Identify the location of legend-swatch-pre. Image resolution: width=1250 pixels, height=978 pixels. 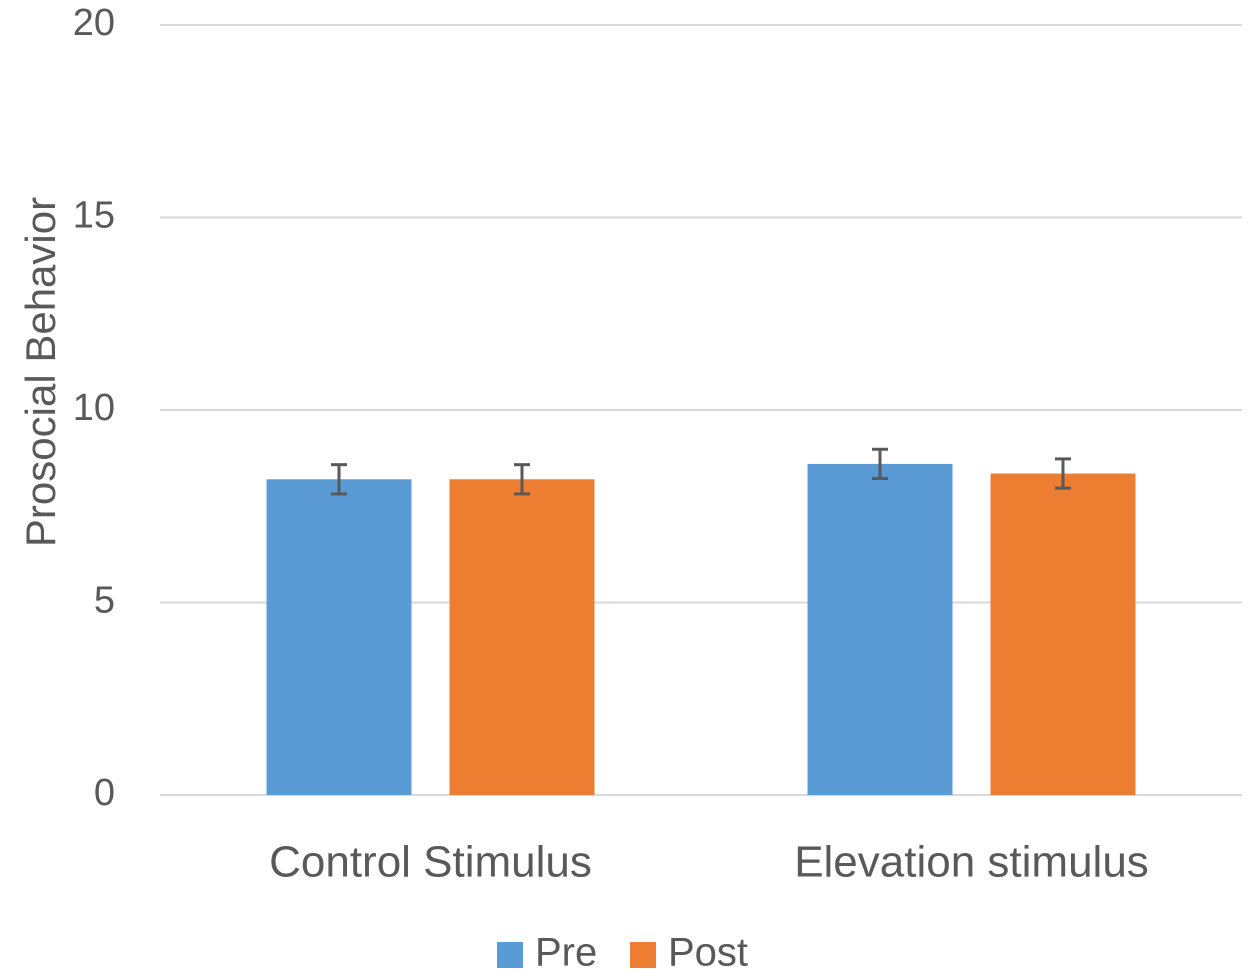
(510, 955).